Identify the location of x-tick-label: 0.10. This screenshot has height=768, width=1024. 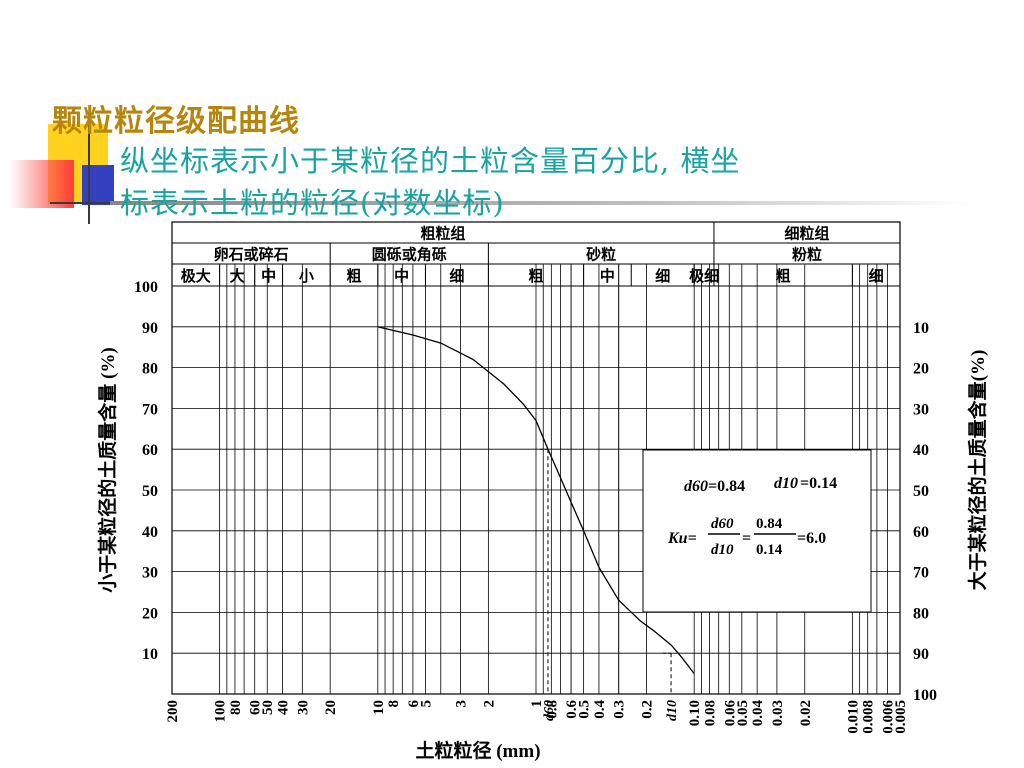
(695, 713).